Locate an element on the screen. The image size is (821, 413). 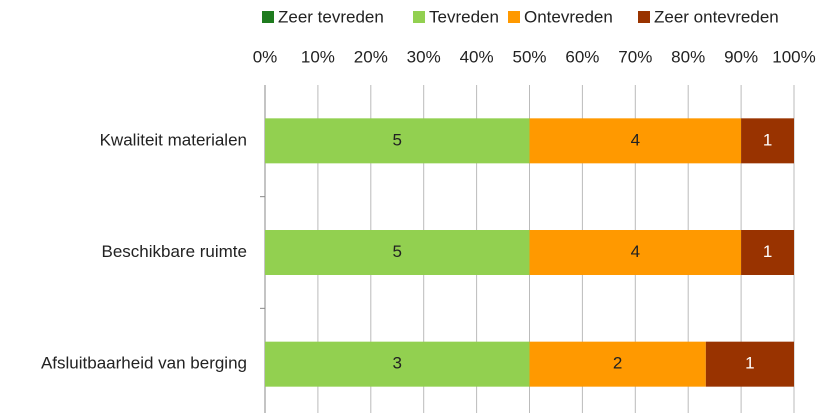
x-tick-label: 0% is located at coordinates (265, 56).